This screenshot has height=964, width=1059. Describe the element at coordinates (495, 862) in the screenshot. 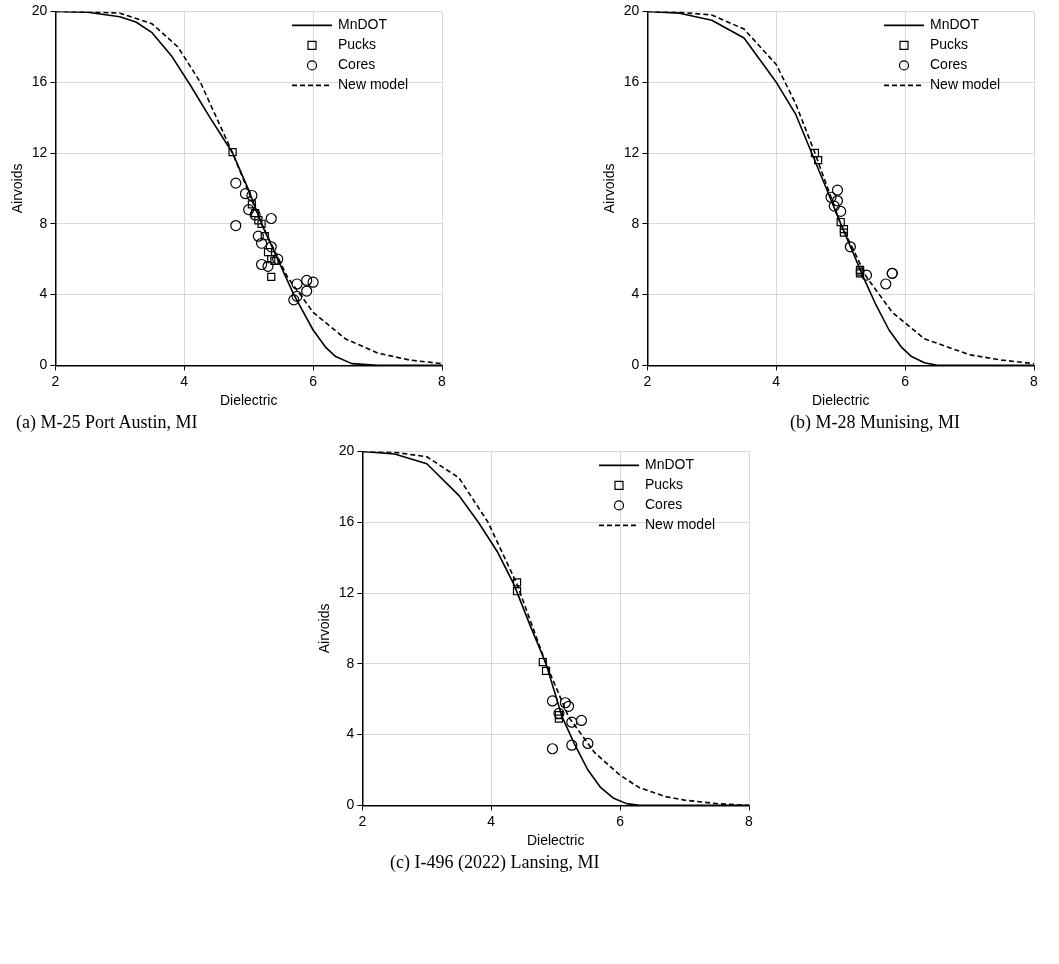

I see `text: (c) I-496 (2022) Lansing, MI` at that location.